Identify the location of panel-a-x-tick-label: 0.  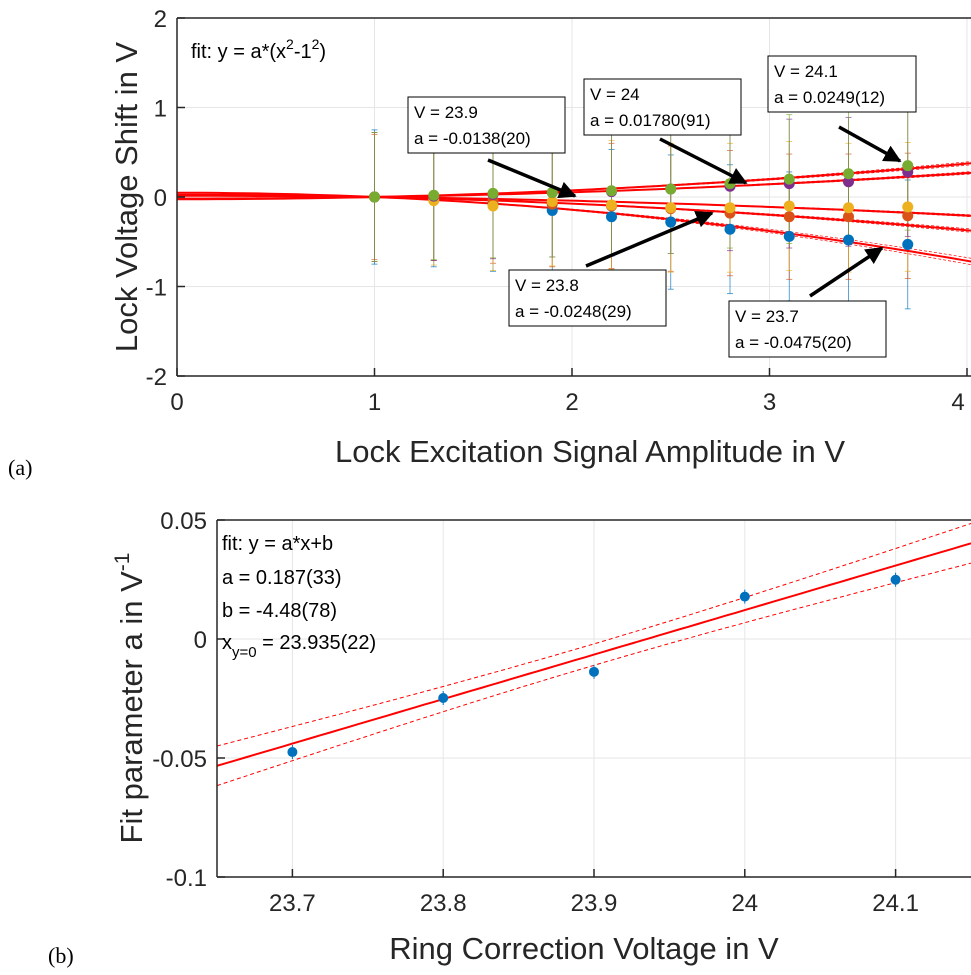
(176, 402).